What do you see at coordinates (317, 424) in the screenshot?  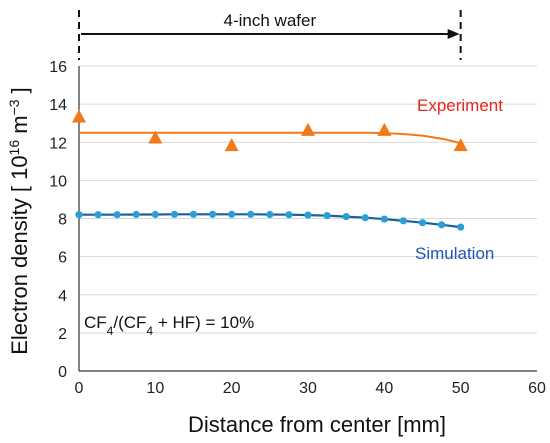 I see `x-axis-title: Distance from center [mm]` at bounding box center [317, 424].